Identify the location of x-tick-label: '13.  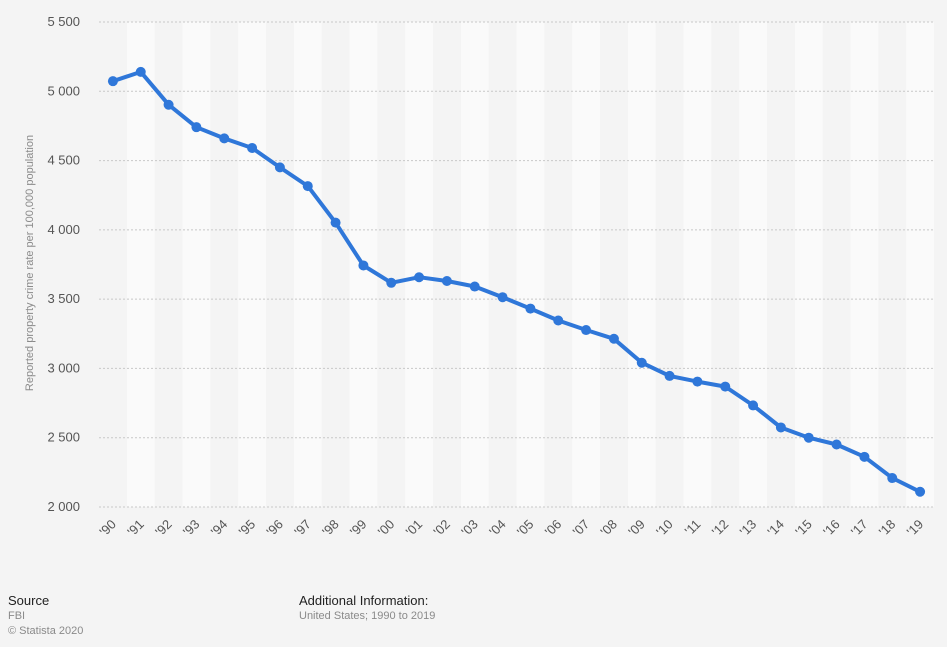
(748, 528).